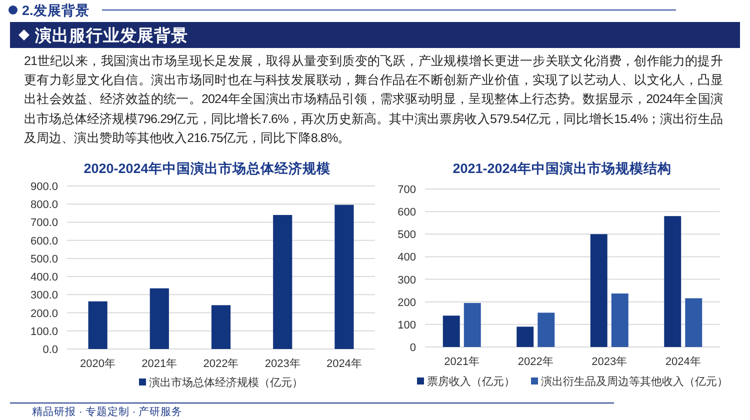 This screenshot has height=420, width=750. I want to click on y-tick-label: 200.0, so click(44, 314).